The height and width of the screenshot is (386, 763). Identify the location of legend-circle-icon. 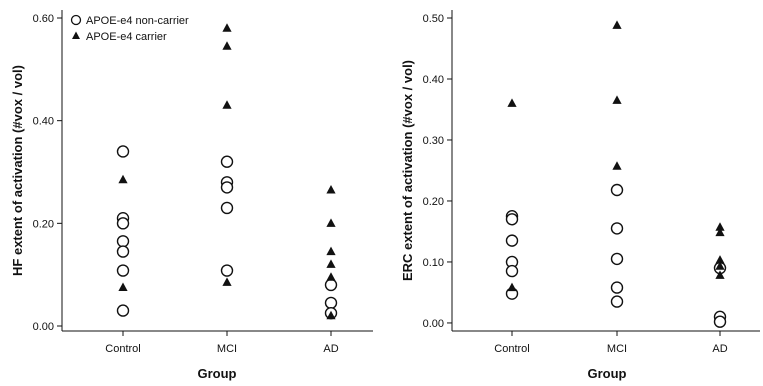
(76, 20).